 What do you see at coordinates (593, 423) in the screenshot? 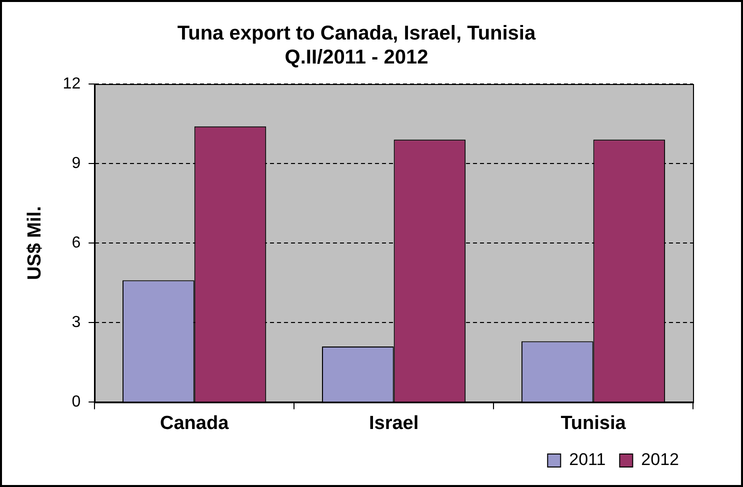
I see `x-tick-label: Tunisia` at bounding box center [593, 423].